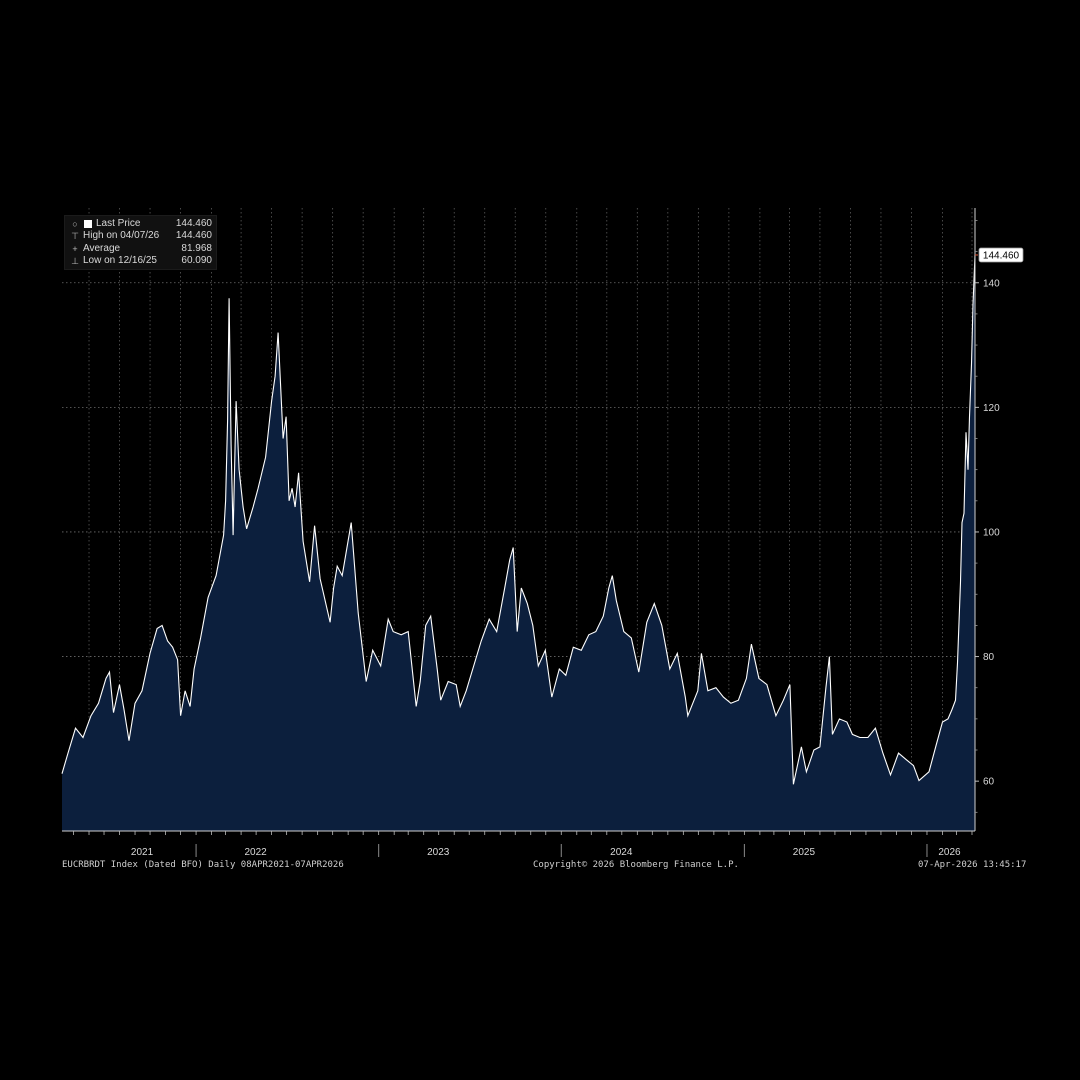 The width and height of the screenshot is (1080, 1080). I want to click on legend-last-price-label: Last Price, so click(118, 223).